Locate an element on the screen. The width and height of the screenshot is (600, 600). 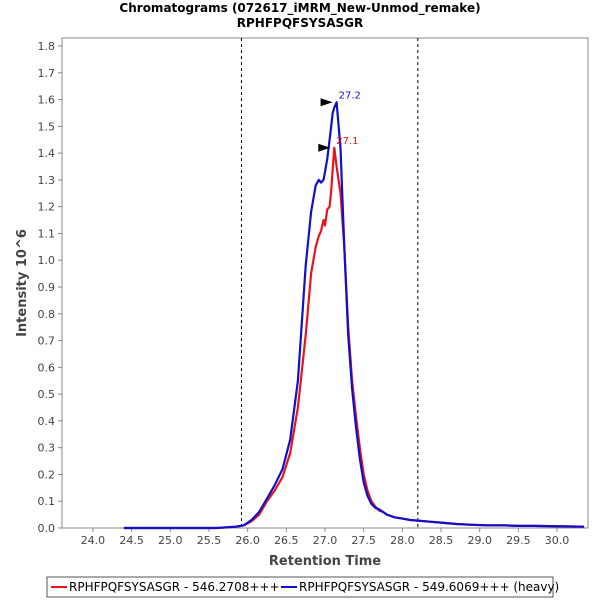
x-tick-label: 29.0 is located at coordinates (479, 540).